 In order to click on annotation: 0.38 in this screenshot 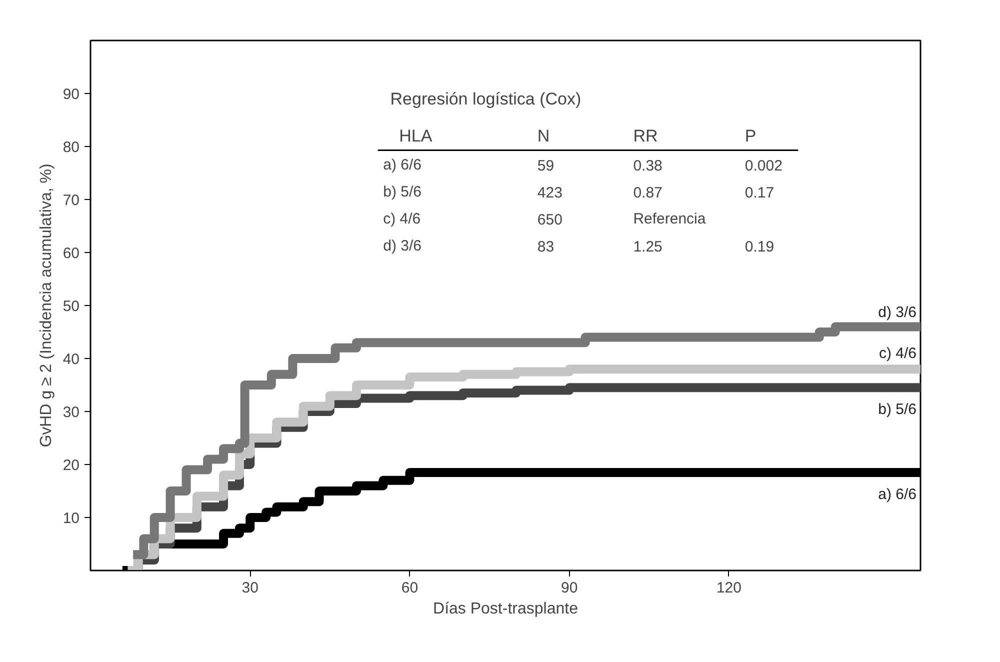, I will do `click(647, 166)`.